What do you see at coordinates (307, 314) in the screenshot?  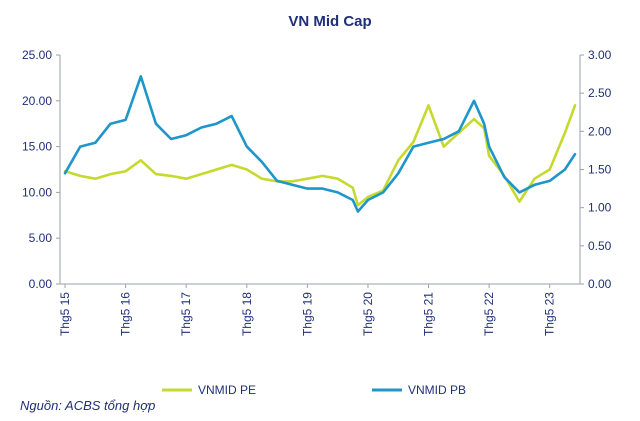 I see `x-tick-label: Thg5 19` at bounding box center [307, 314].